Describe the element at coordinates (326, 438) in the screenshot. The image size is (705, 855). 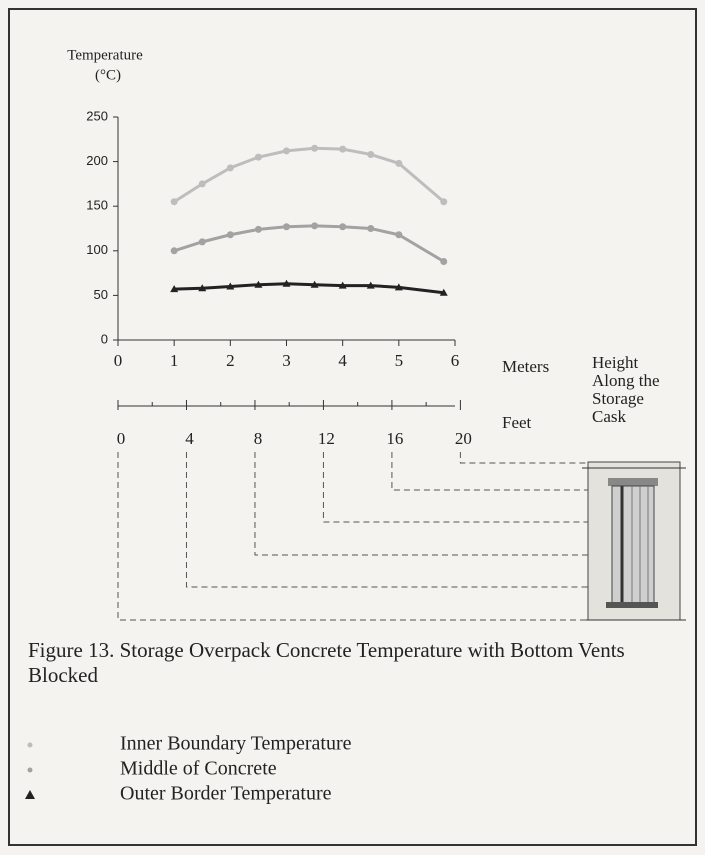
I see `x2-tick-label: 12` at that location.